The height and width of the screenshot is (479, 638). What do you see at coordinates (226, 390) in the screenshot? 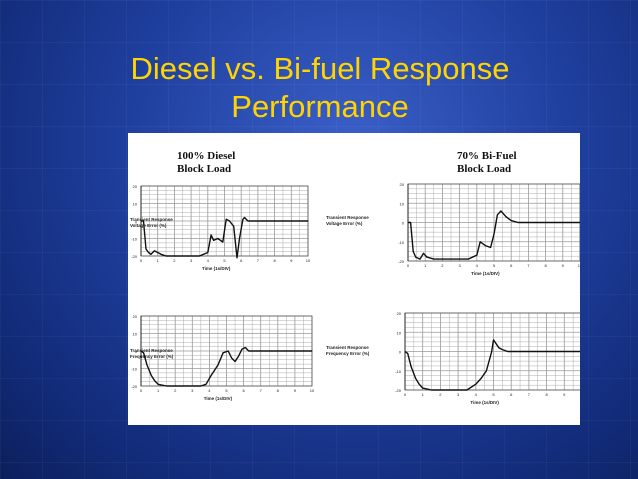
I see `chart-3-x-tick-label: 5` at bounding box center [226, 390].